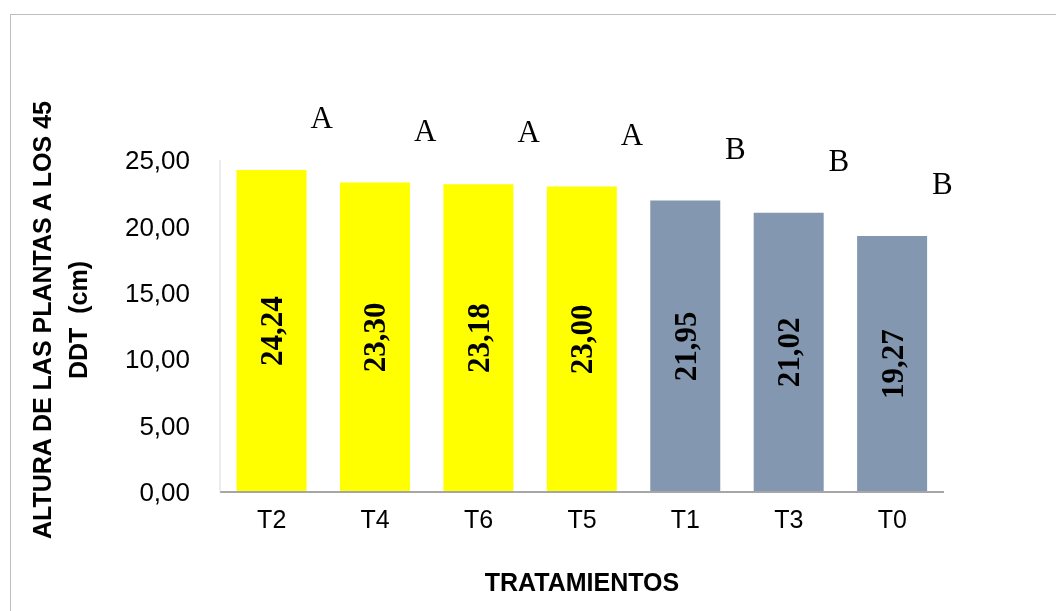  I want to click on data-label: 21,02, so click(789, 352).